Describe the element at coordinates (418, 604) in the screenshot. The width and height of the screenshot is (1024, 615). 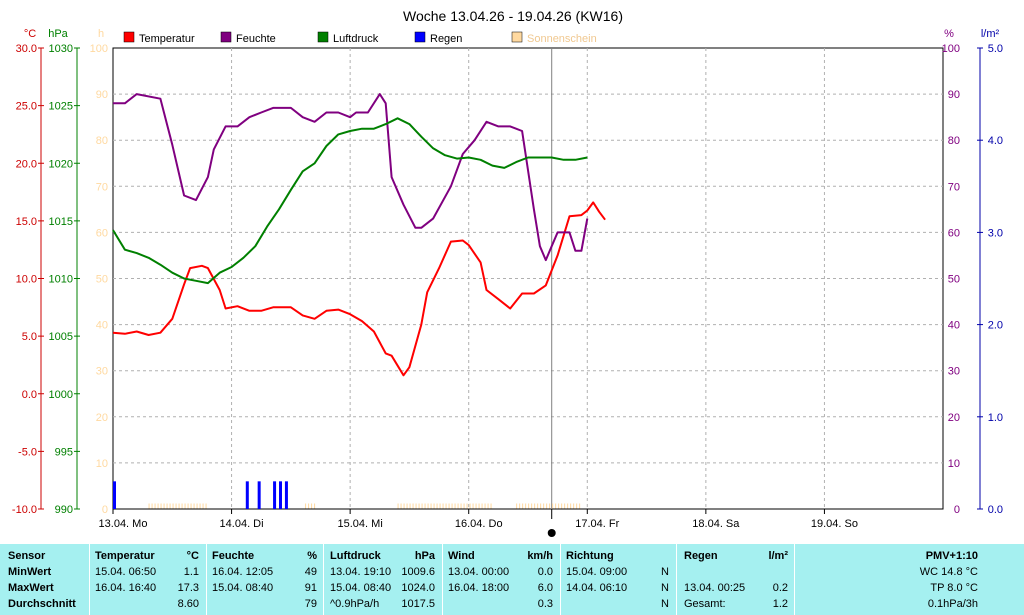
I see `stats-pressure-value: 1017.5` at that location.